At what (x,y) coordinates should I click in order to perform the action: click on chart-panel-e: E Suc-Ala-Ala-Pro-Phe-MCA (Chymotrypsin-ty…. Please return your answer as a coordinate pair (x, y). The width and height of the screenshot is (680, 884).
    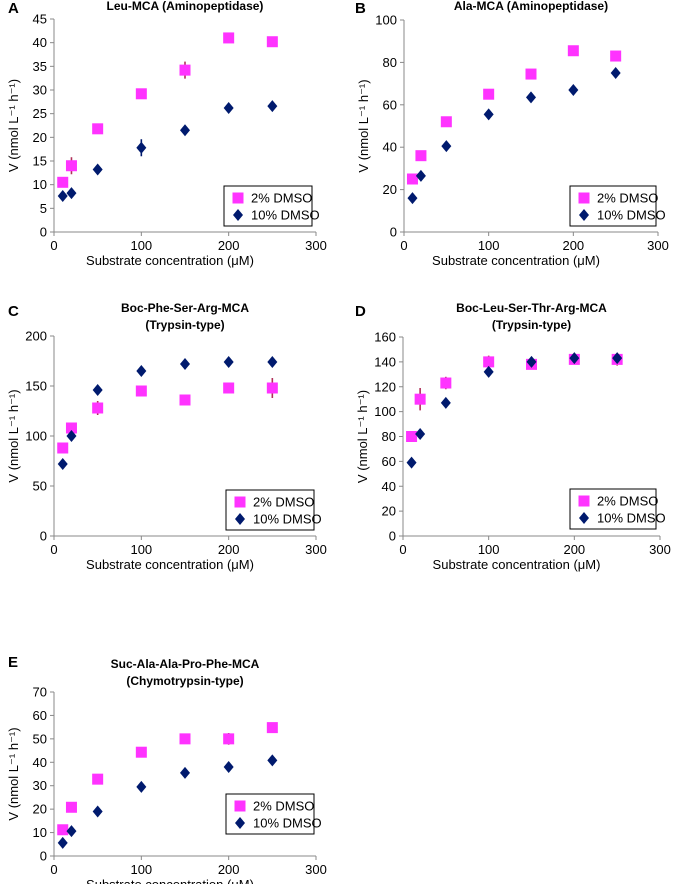
    Looking at the image, I should click on (166, 769).